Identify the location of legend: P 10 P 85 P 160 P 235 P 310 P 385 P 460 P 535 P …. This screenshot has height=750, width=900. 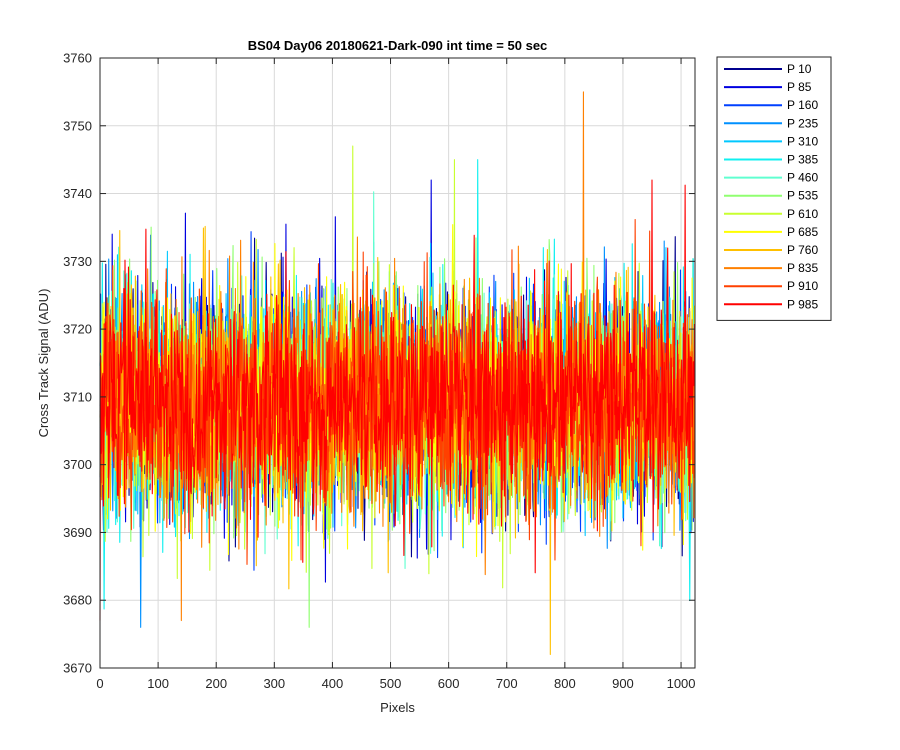
(774, 188).